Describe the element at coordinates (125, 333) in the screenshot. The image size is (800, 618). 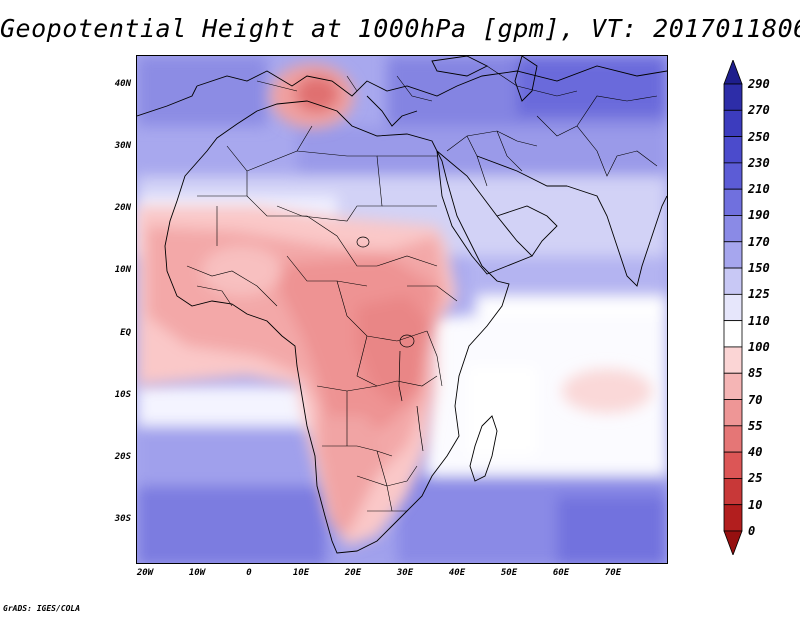
I see `lat-label-eq: EQ` at that location.